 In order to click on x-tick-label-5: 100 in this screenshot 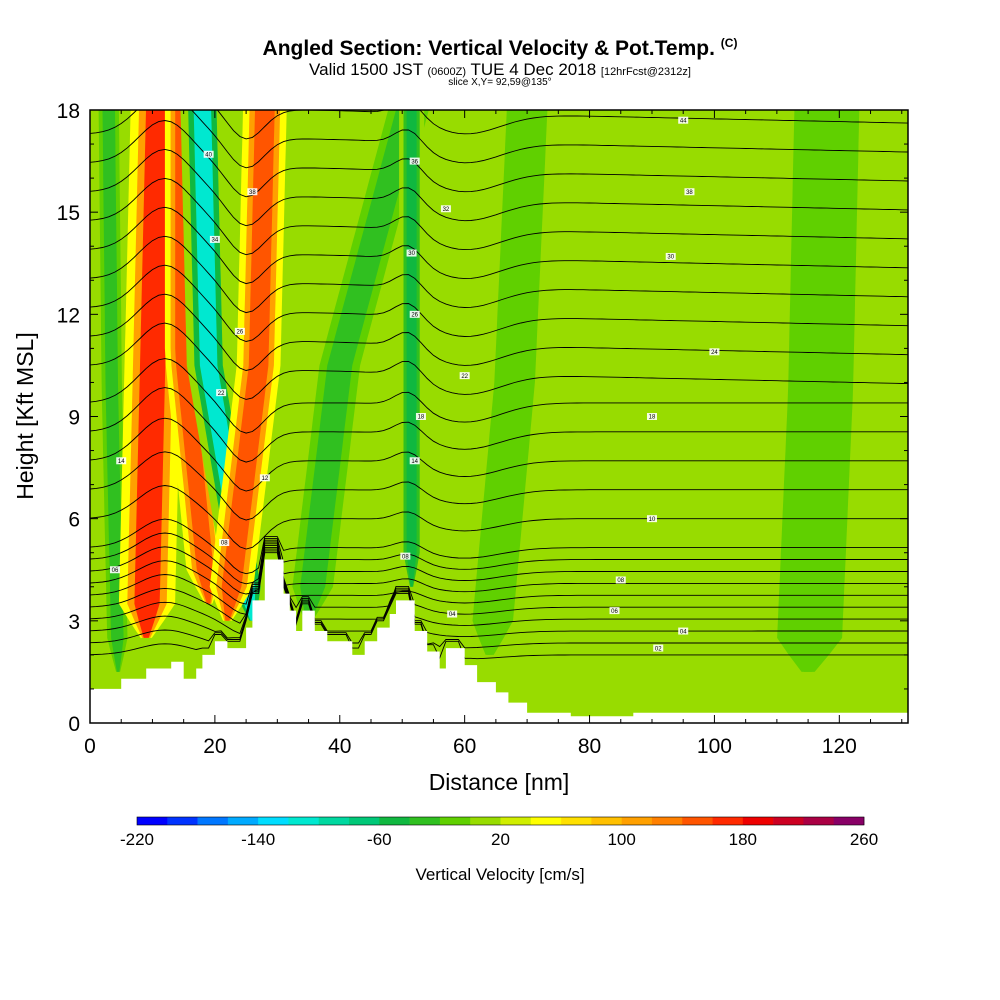, I will do `click(714, 746)`.